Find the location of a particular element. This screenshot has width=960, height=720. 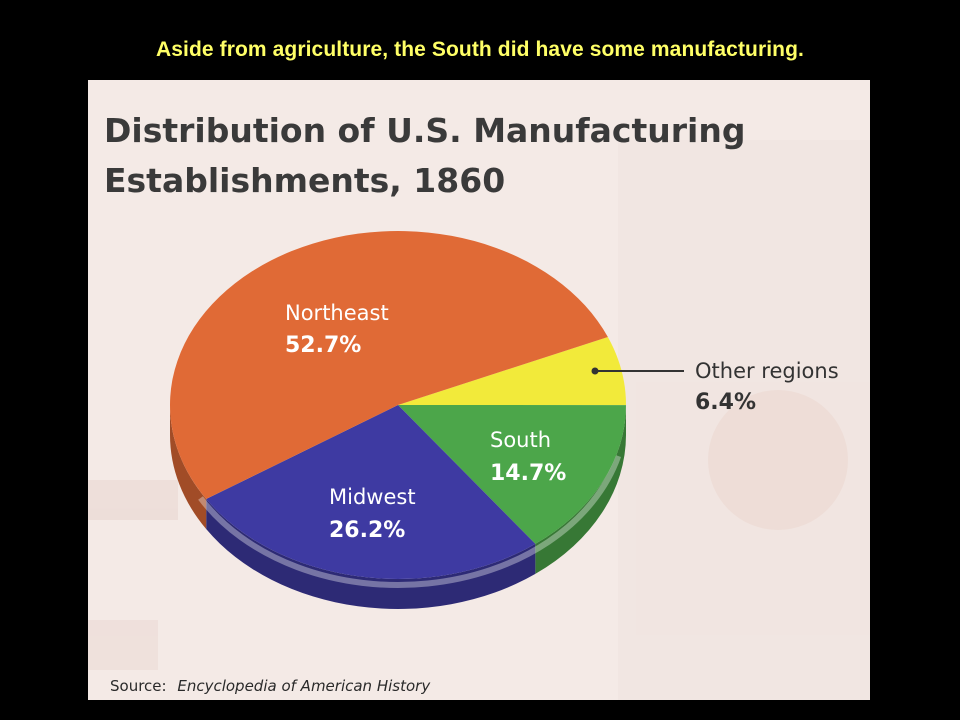

source-title: Encyclopedia of American History is located at coordinates (304, 686).